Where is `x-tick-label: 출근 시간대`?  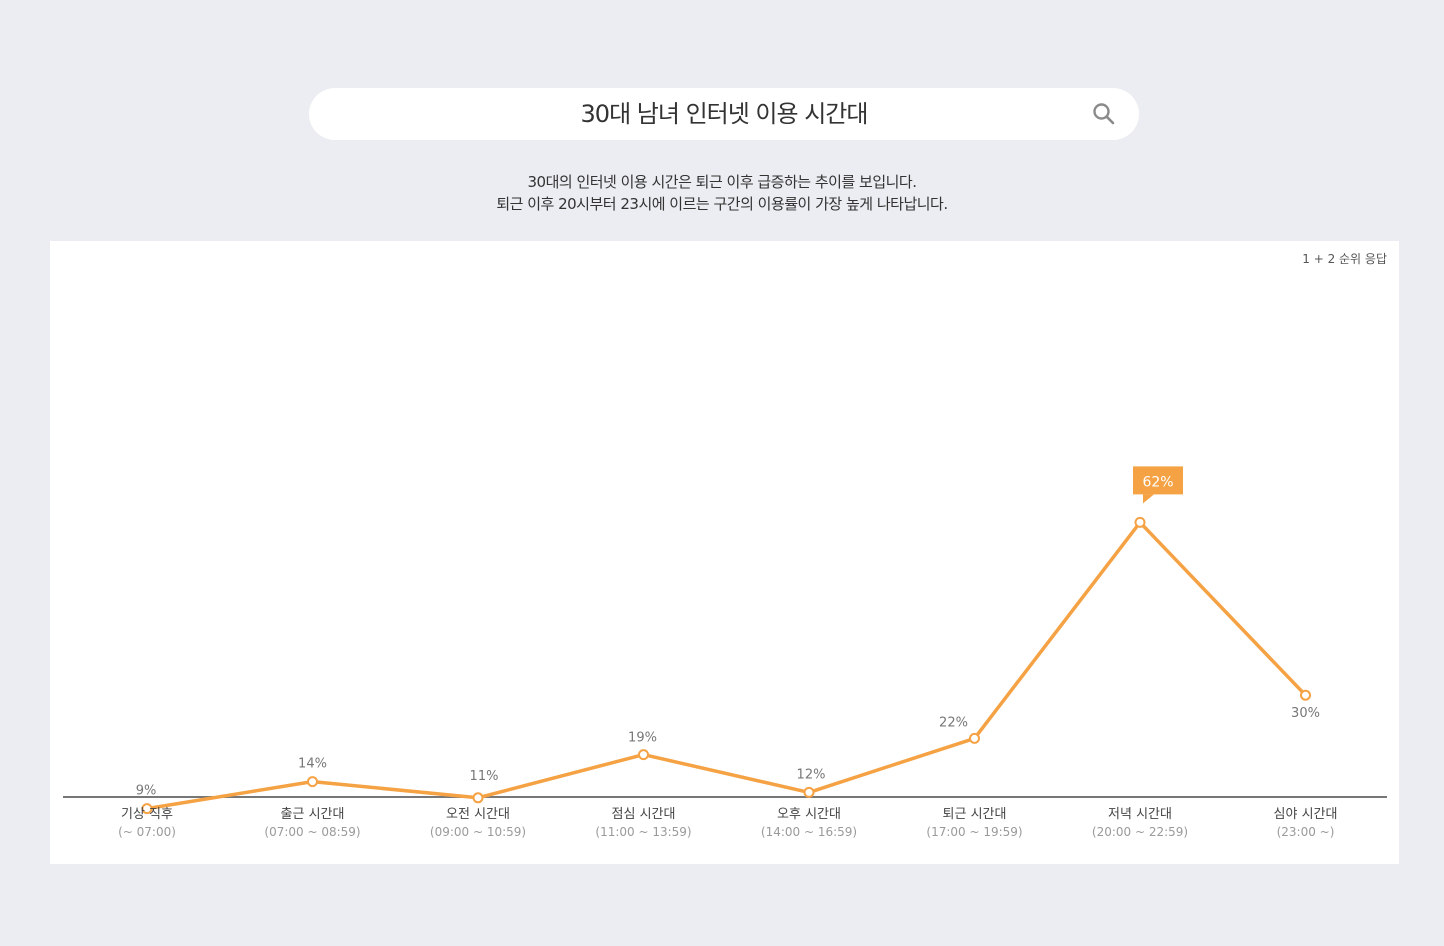 x-tick-label: 출근 시간대 is located at coordinates (313, 814).